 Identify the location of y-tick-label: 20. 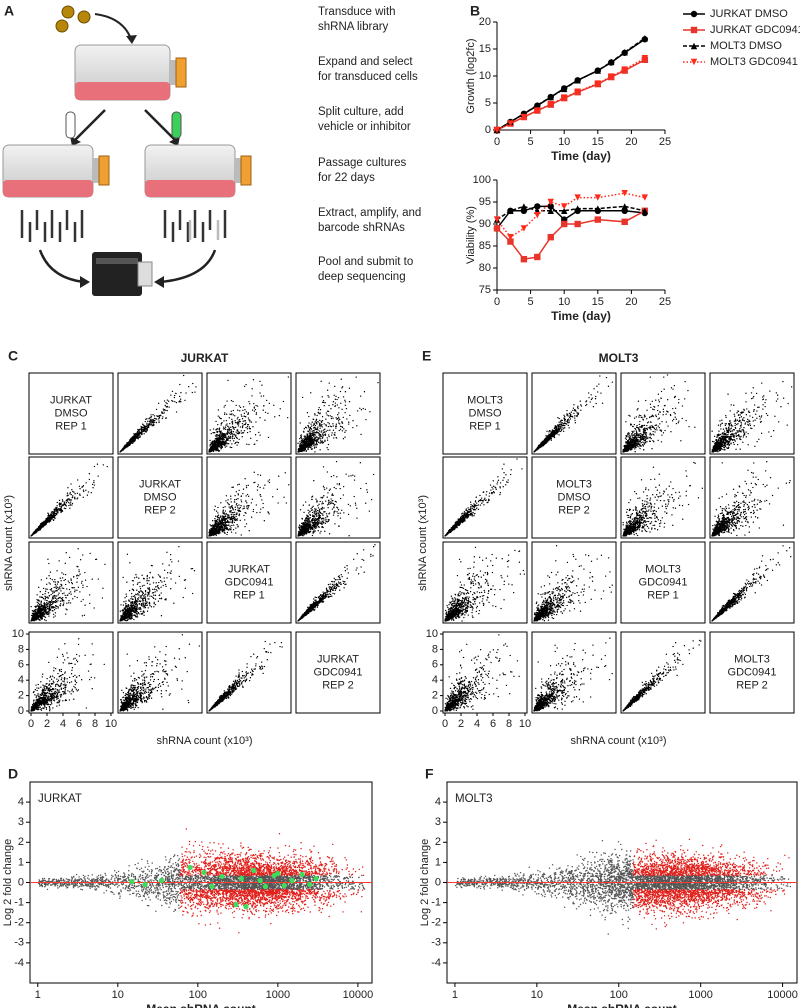
(485, 22).